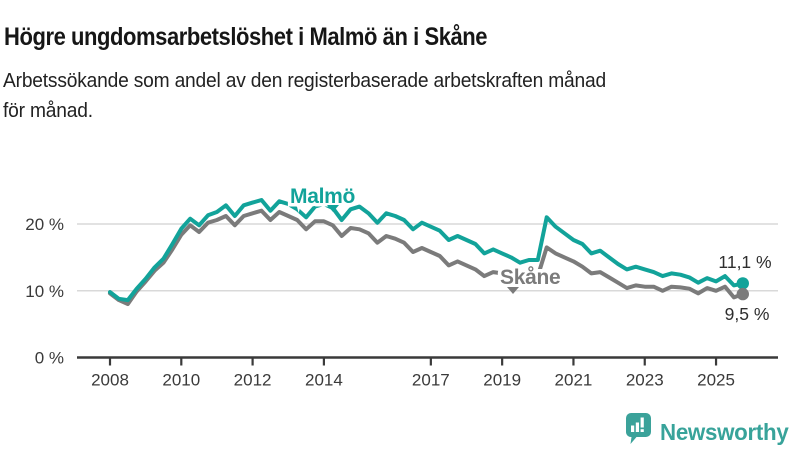  What do you see at coordinates (530, 277) in the screenshot?
I see `skane-series-label: Skåne` at bounding box center [530, 277].